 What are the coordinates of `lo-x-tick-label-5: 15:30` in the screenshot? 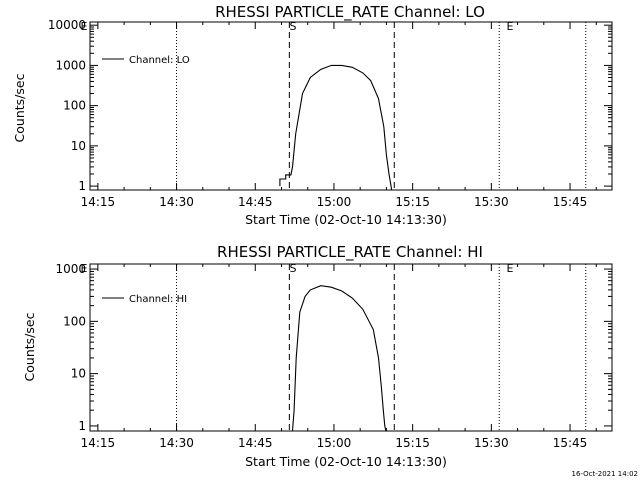 It's located at (491, 202).